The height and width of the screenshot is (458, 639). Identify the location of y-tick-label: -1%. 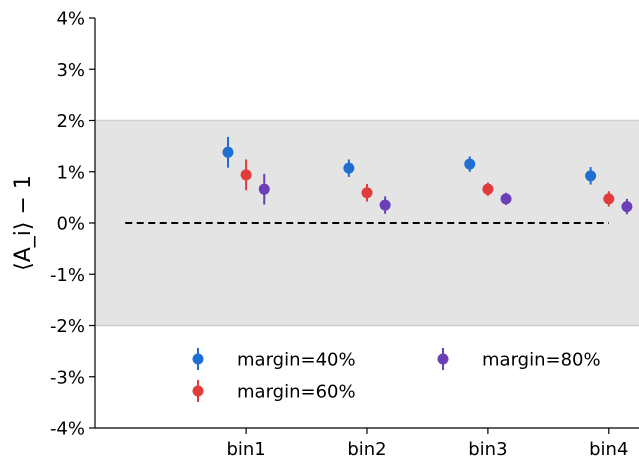
(67, 275).